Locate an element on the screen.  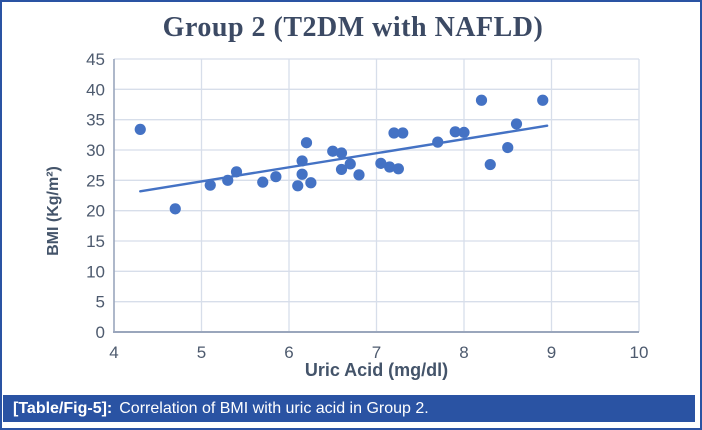
y-tick-label: 30 is located at coordinates (95, 150).